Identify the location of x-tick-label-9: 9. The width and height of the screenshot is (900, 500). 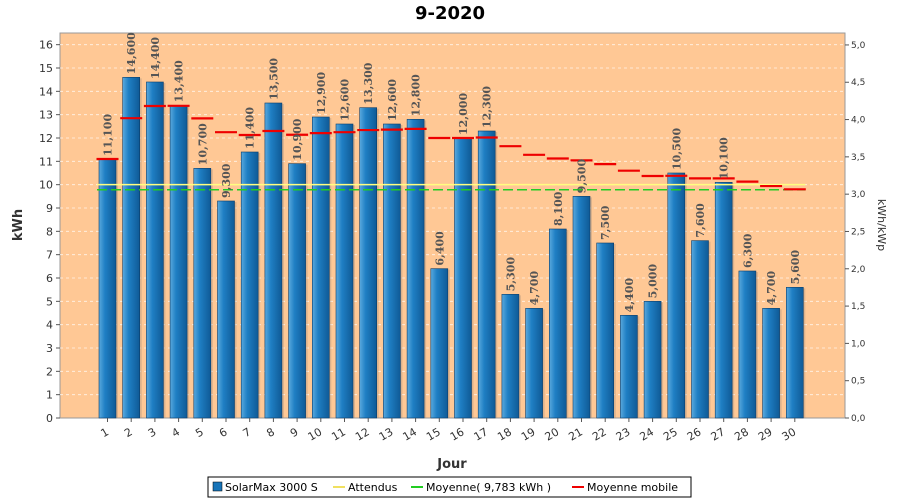
(294, 432).